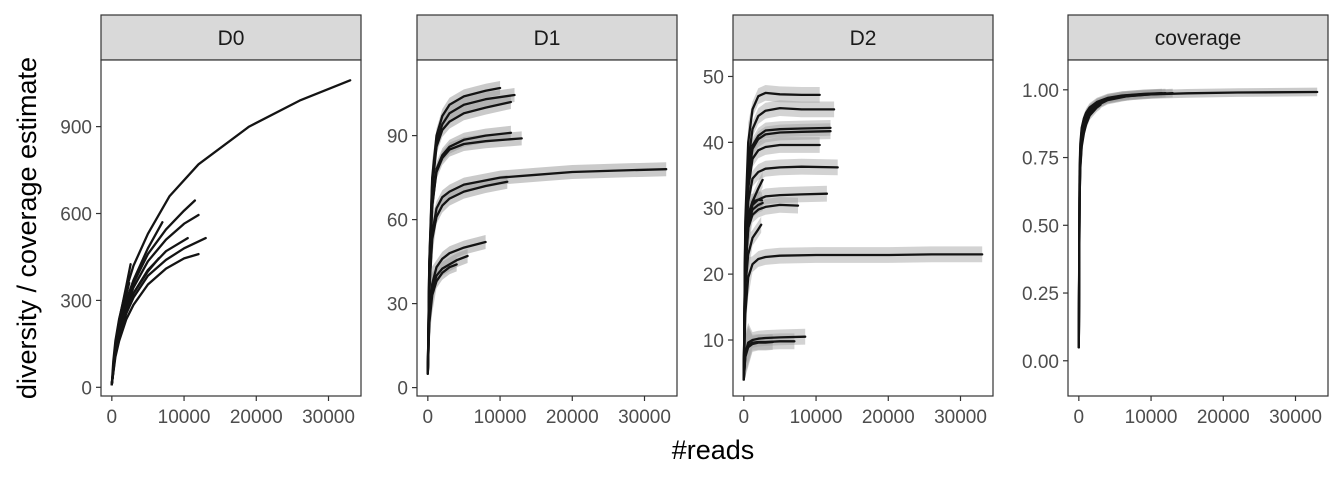  I want to click on y-tick-label-d1: 0, so click(402, 389).